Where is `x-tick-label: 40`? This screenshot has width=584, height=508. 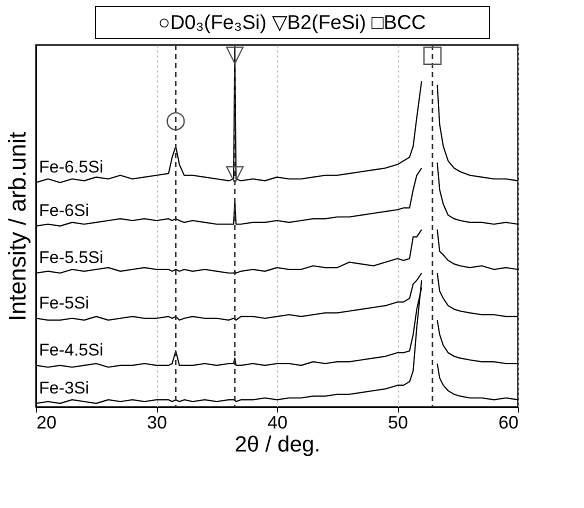 x-tick-label: 40 is located at coordinates (277, 422).